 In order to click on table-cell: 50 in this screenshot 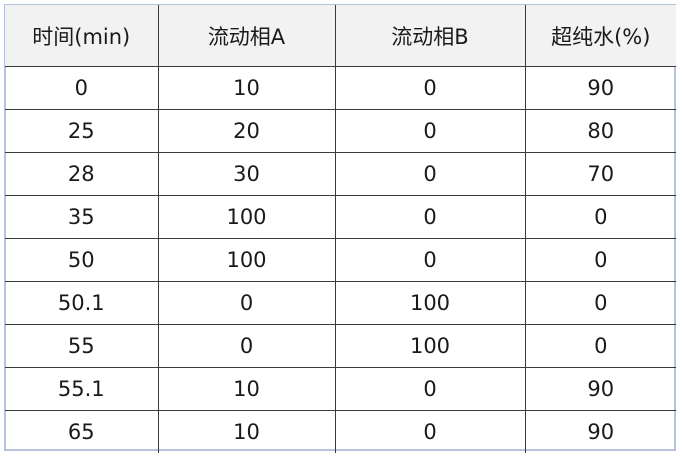, I will do `click(82, 260)`.